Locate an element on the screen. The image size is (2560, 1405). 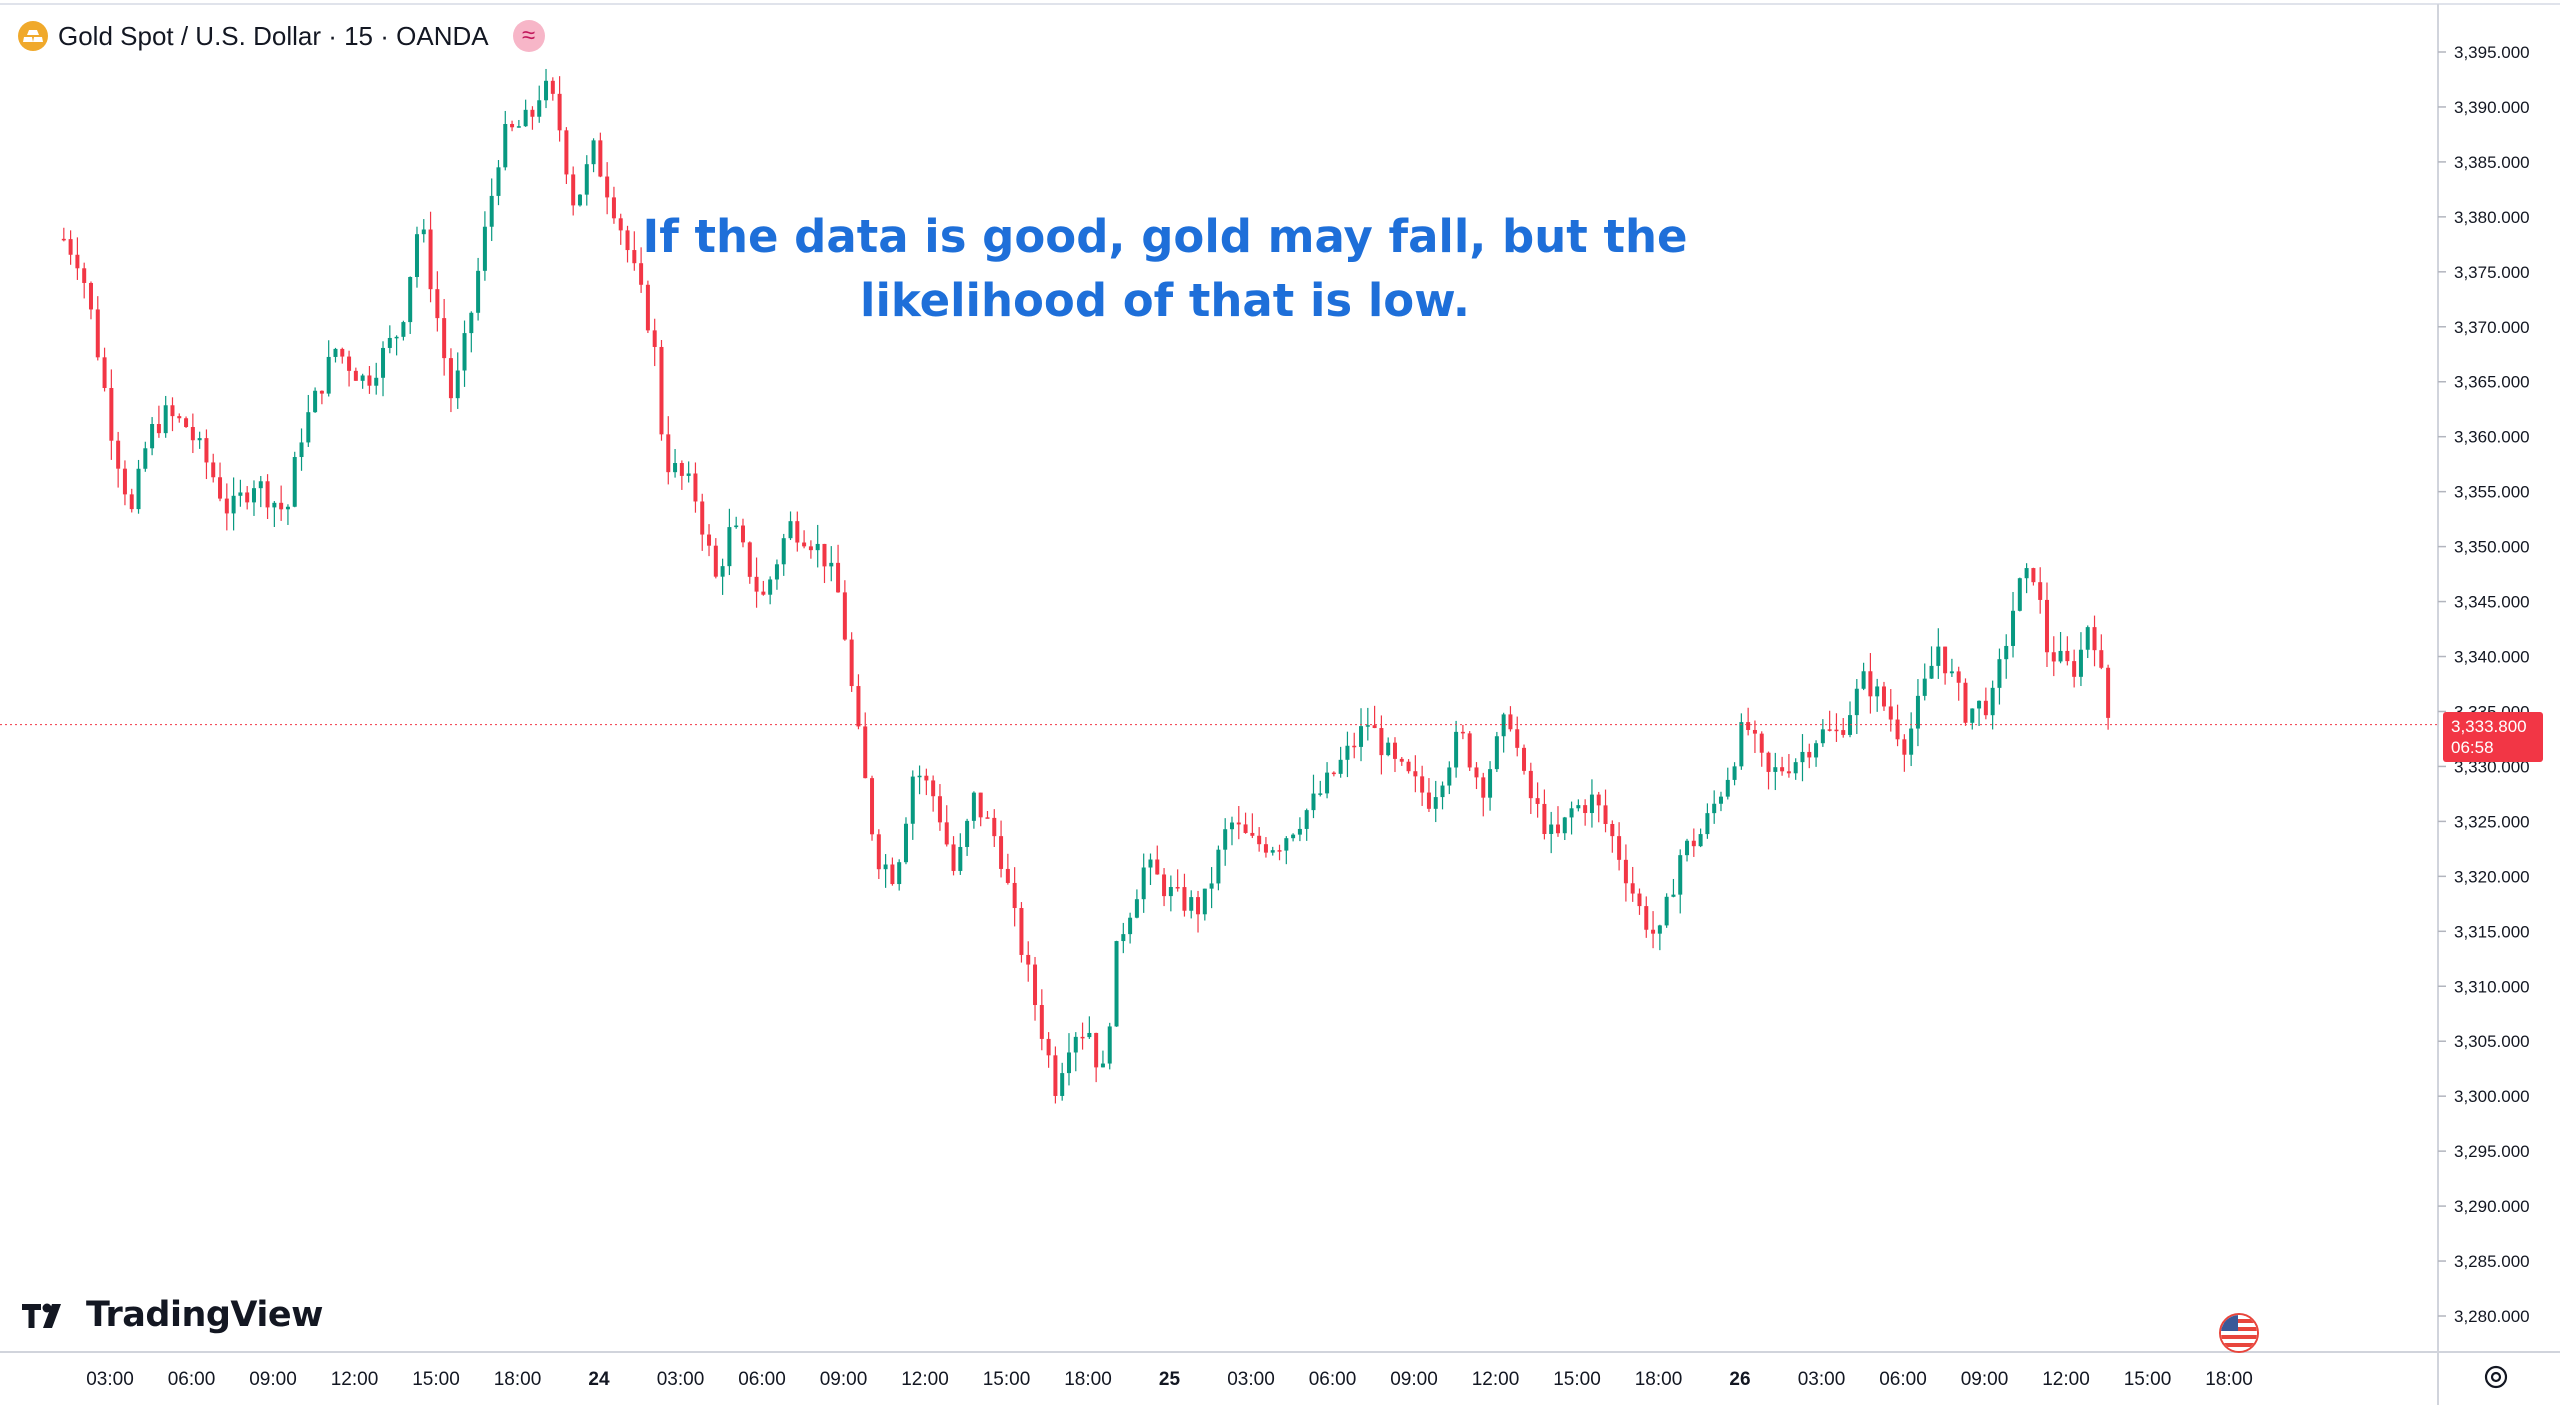
y-tick-label: 3,345.000 is located at coordinates (2492, 602).